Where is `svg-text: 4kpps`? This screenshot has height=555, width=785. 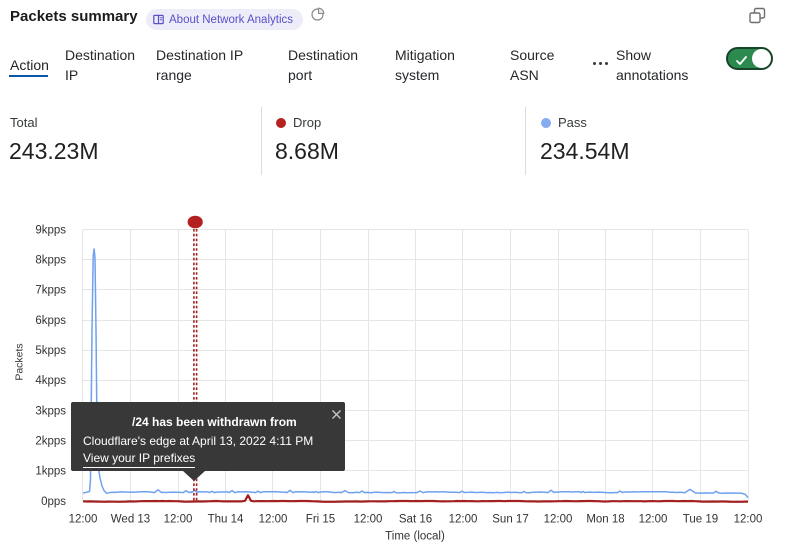
svg-text: 4kpps is located at coordinates (50, 381).